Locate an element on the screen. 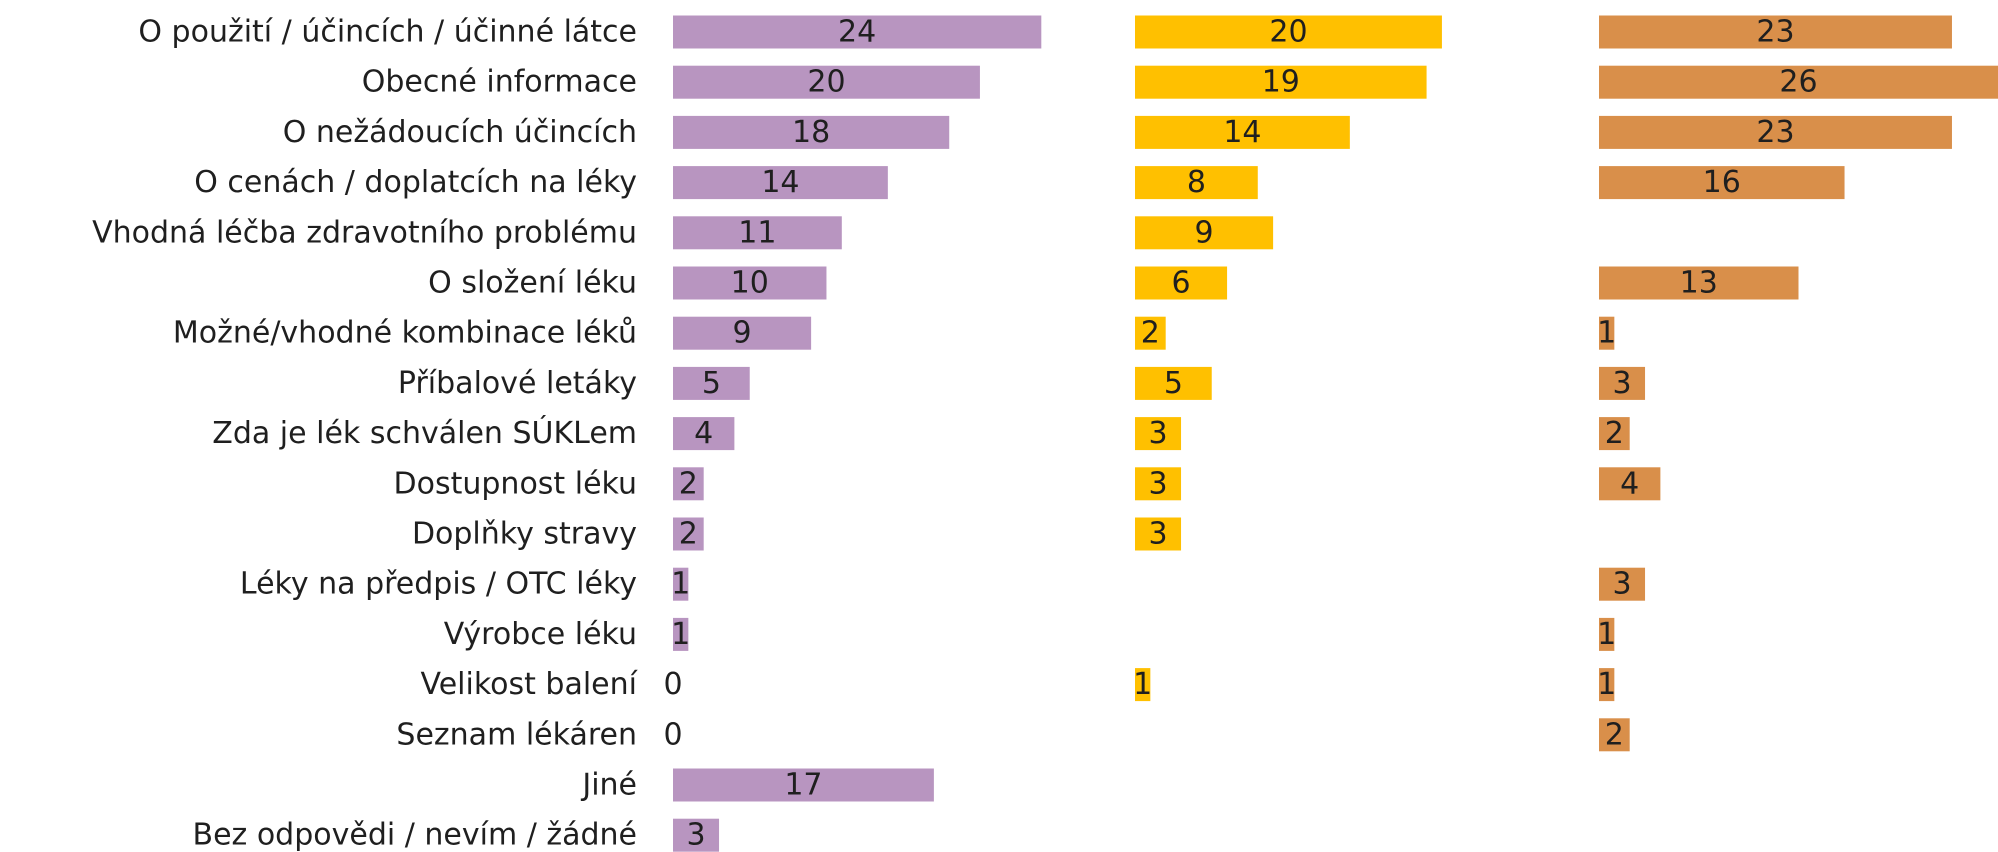 Image resolution: width=1998 pixels, height=852 pixels. category-label: Vhodná léčba zdravotního problému is located at coordinates (364, 232).